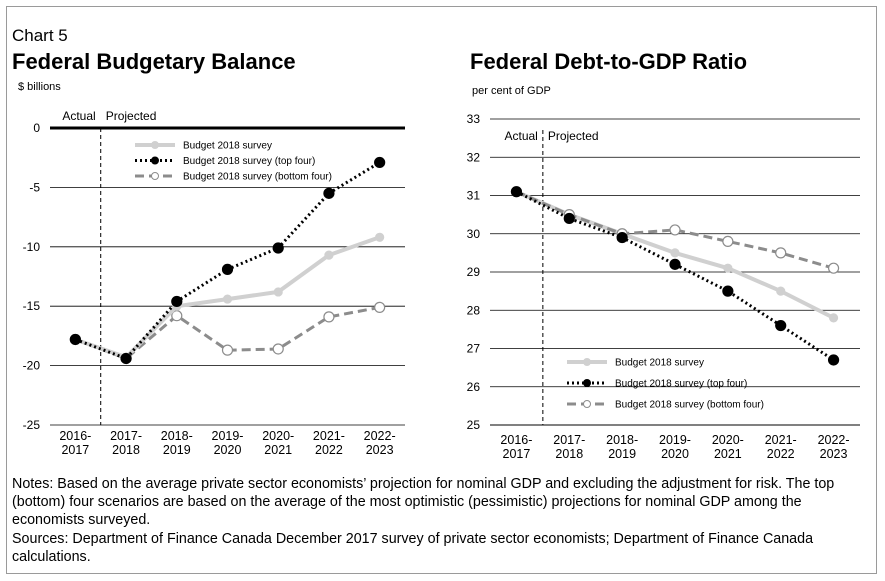 The width and height of the screenshot is (885, 581). I want to click on left-ytick-label: -25, so click(32, 425).